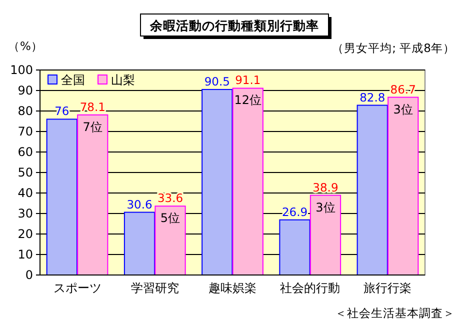 This screenshot has width=469, height=327. I want to click on annotation: 12位, so click(248, 100).